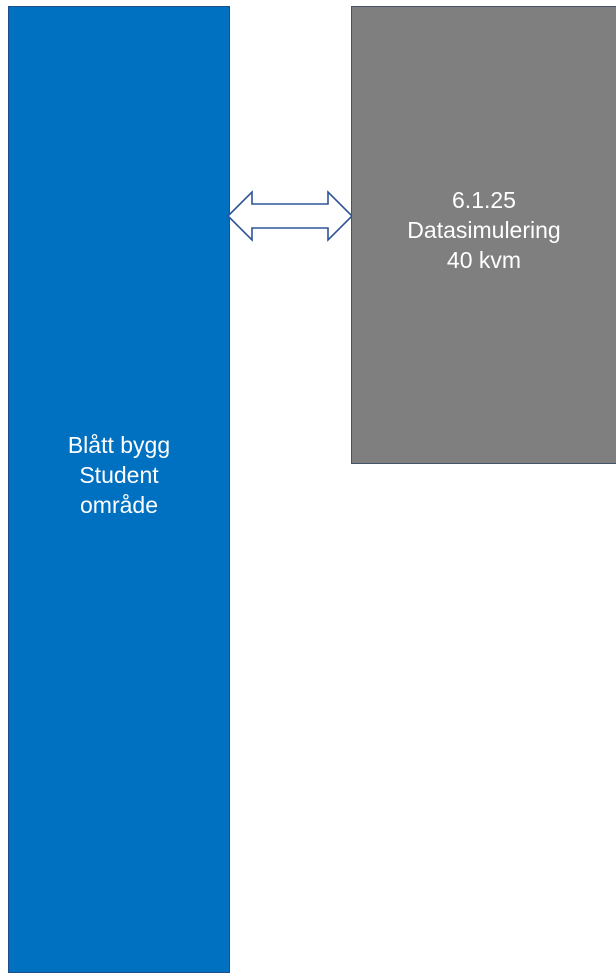 The height and width of the screenshot is (976, 616). What do you see at coordinates (119, 504) in the screenshot?
I see `blue-block-line-3: område` at bounding box center [119, 504].